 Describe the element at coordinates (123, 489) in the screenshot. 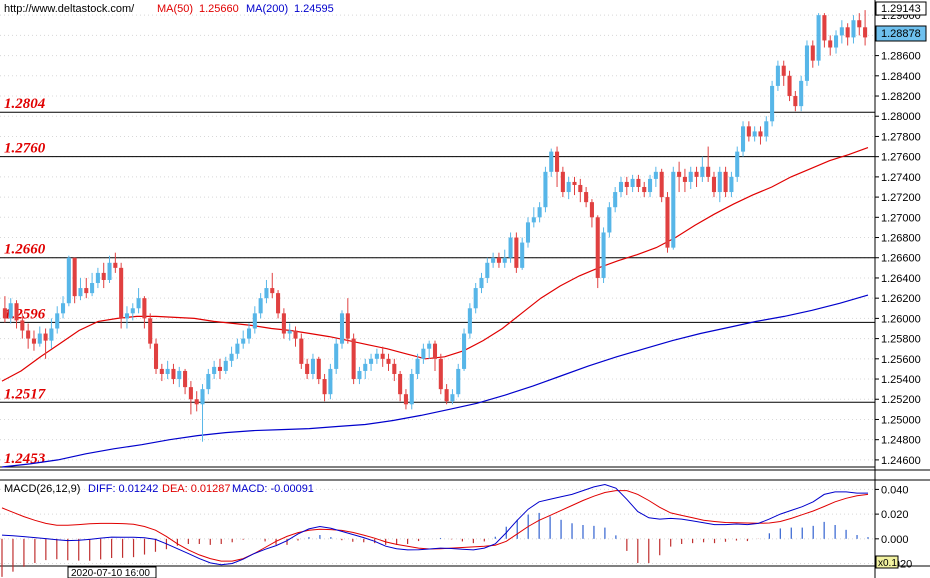

I see `macd-diff-value: DIFF: 0.01242` at that location.